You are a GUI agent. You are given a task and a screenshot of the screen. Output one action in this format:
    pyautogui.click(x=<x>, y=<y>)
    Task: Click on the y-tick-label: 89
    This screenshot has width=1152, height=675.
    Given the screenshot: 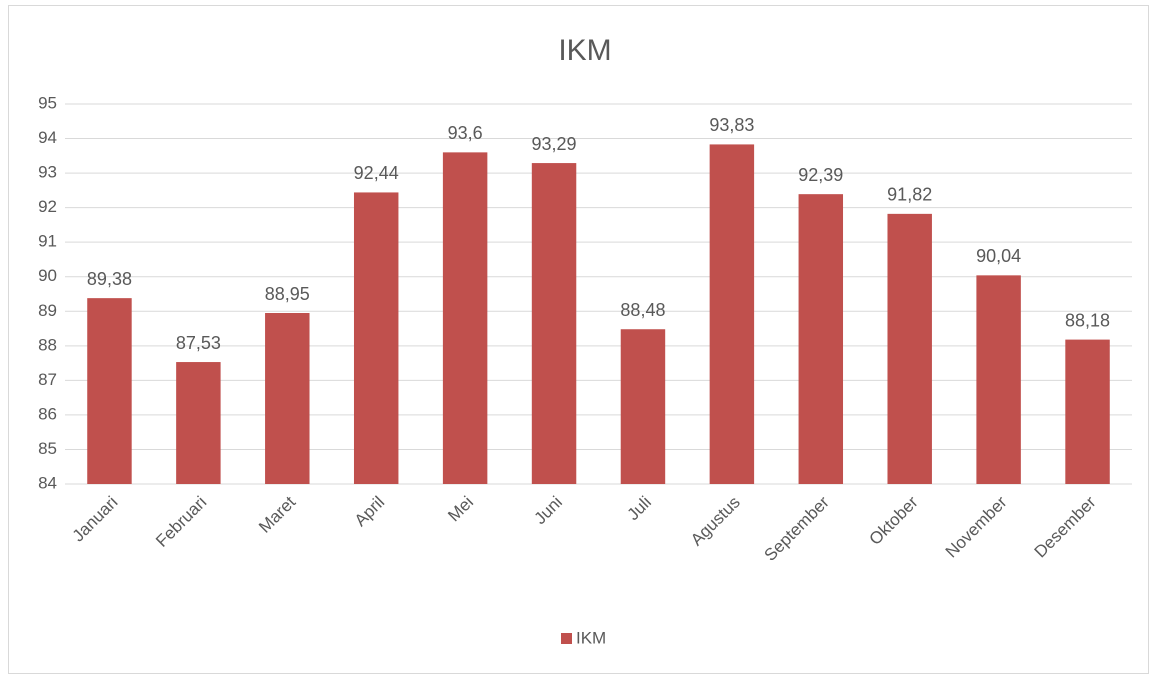 What is the action you would take?
    pyautogui.click(x=47, y=310)
    